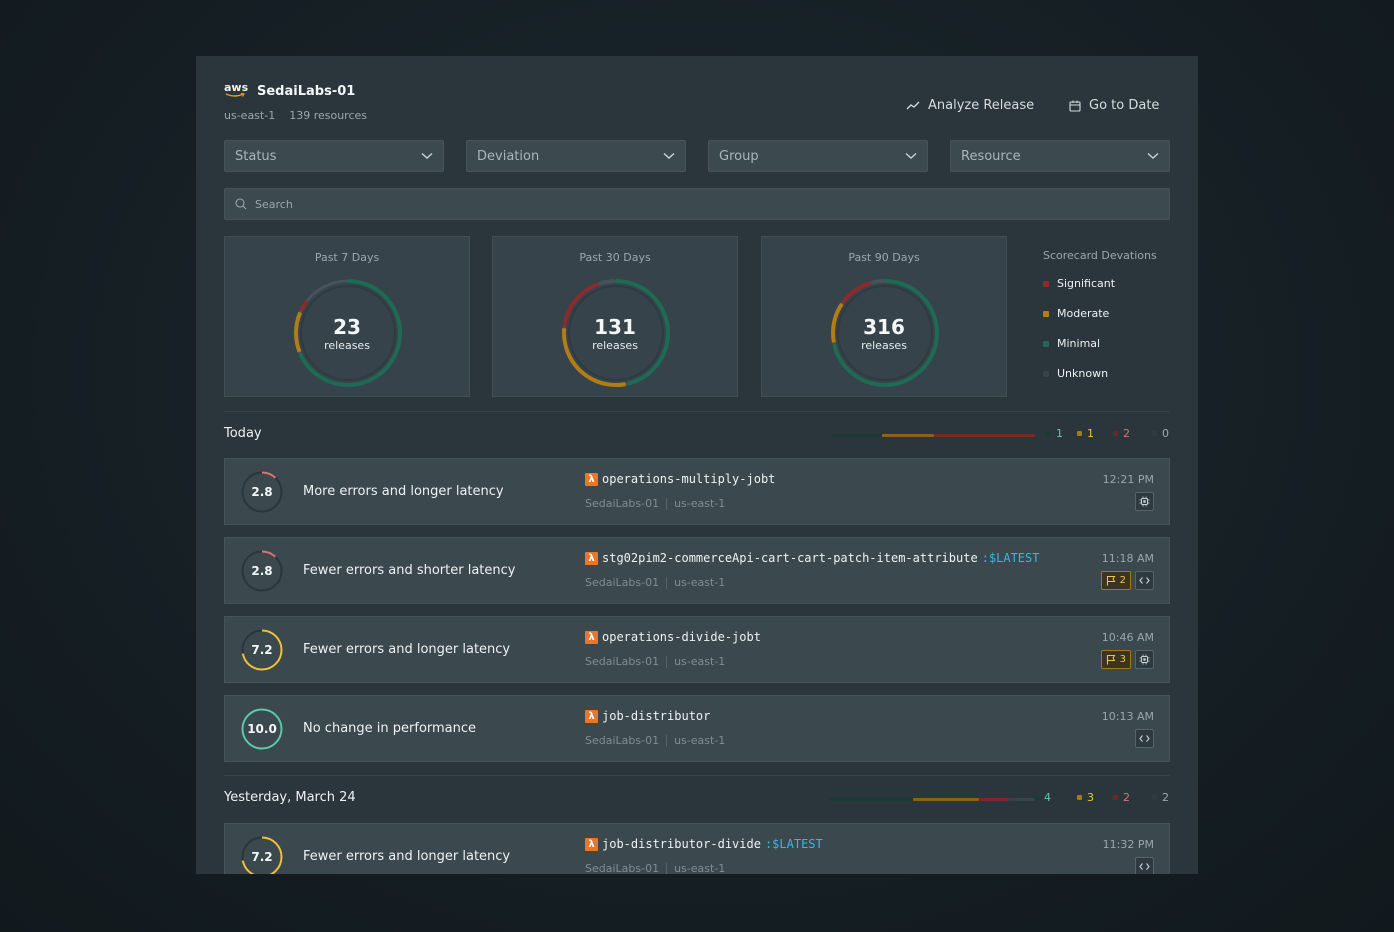 This screenshot has width=1394, height=932. What do you see at coordinates (236, 87) in the screenshot?
I see `aws-logo-text: aws` at bounding box center [236, 87].